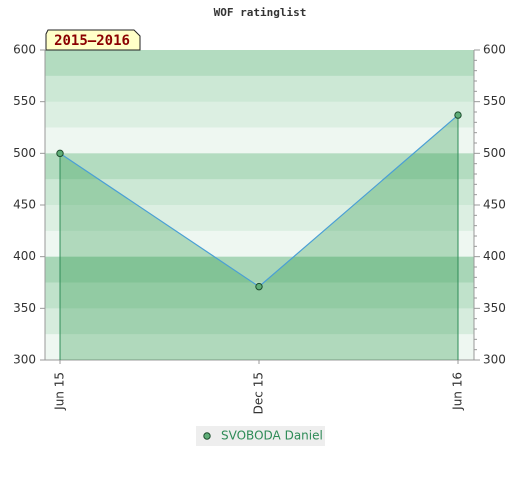 This screenshot has height=480, width=520. Describe the element at coordinates (458, 391) in the screenshot. I see `x-tick-label: Jun 16` at that location.